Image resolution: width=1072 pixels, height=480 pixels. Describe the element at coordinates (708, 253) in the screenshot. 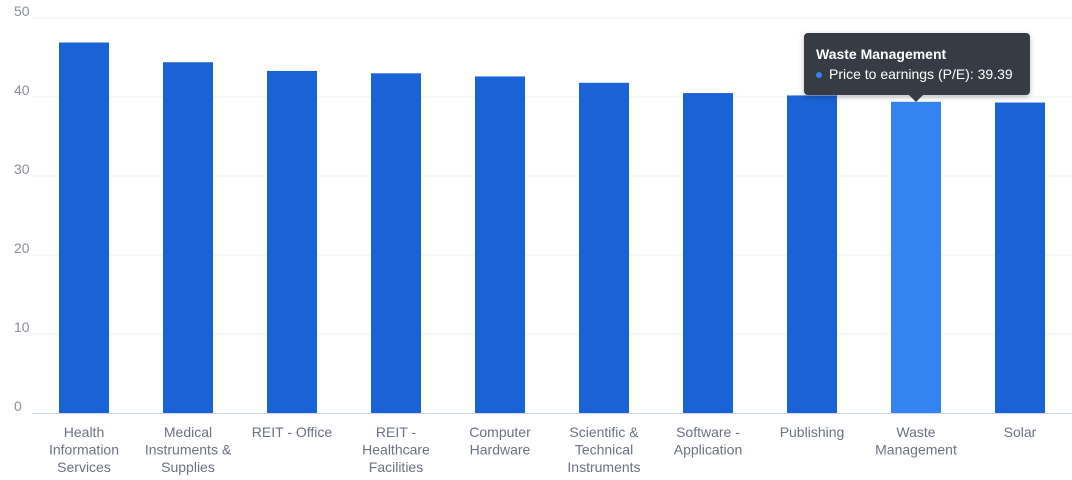

I see `bar-software-application` at that location.